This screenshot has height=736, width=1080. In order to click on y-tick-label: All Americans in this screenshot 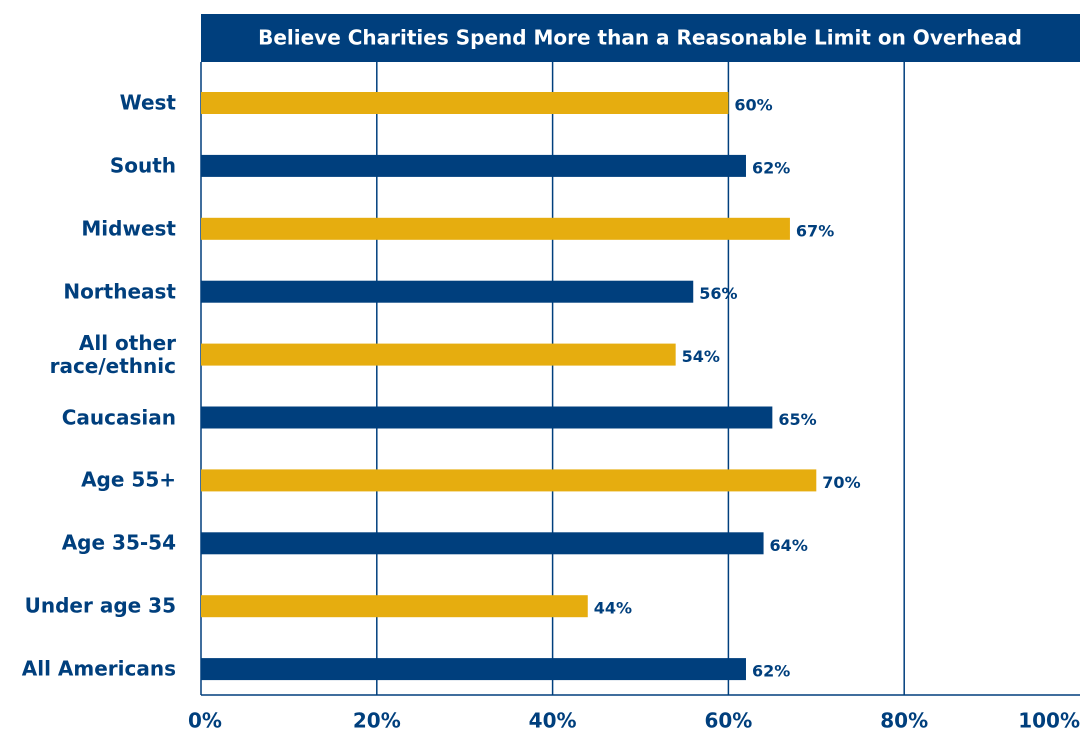, I will do `click(98, 668)`.